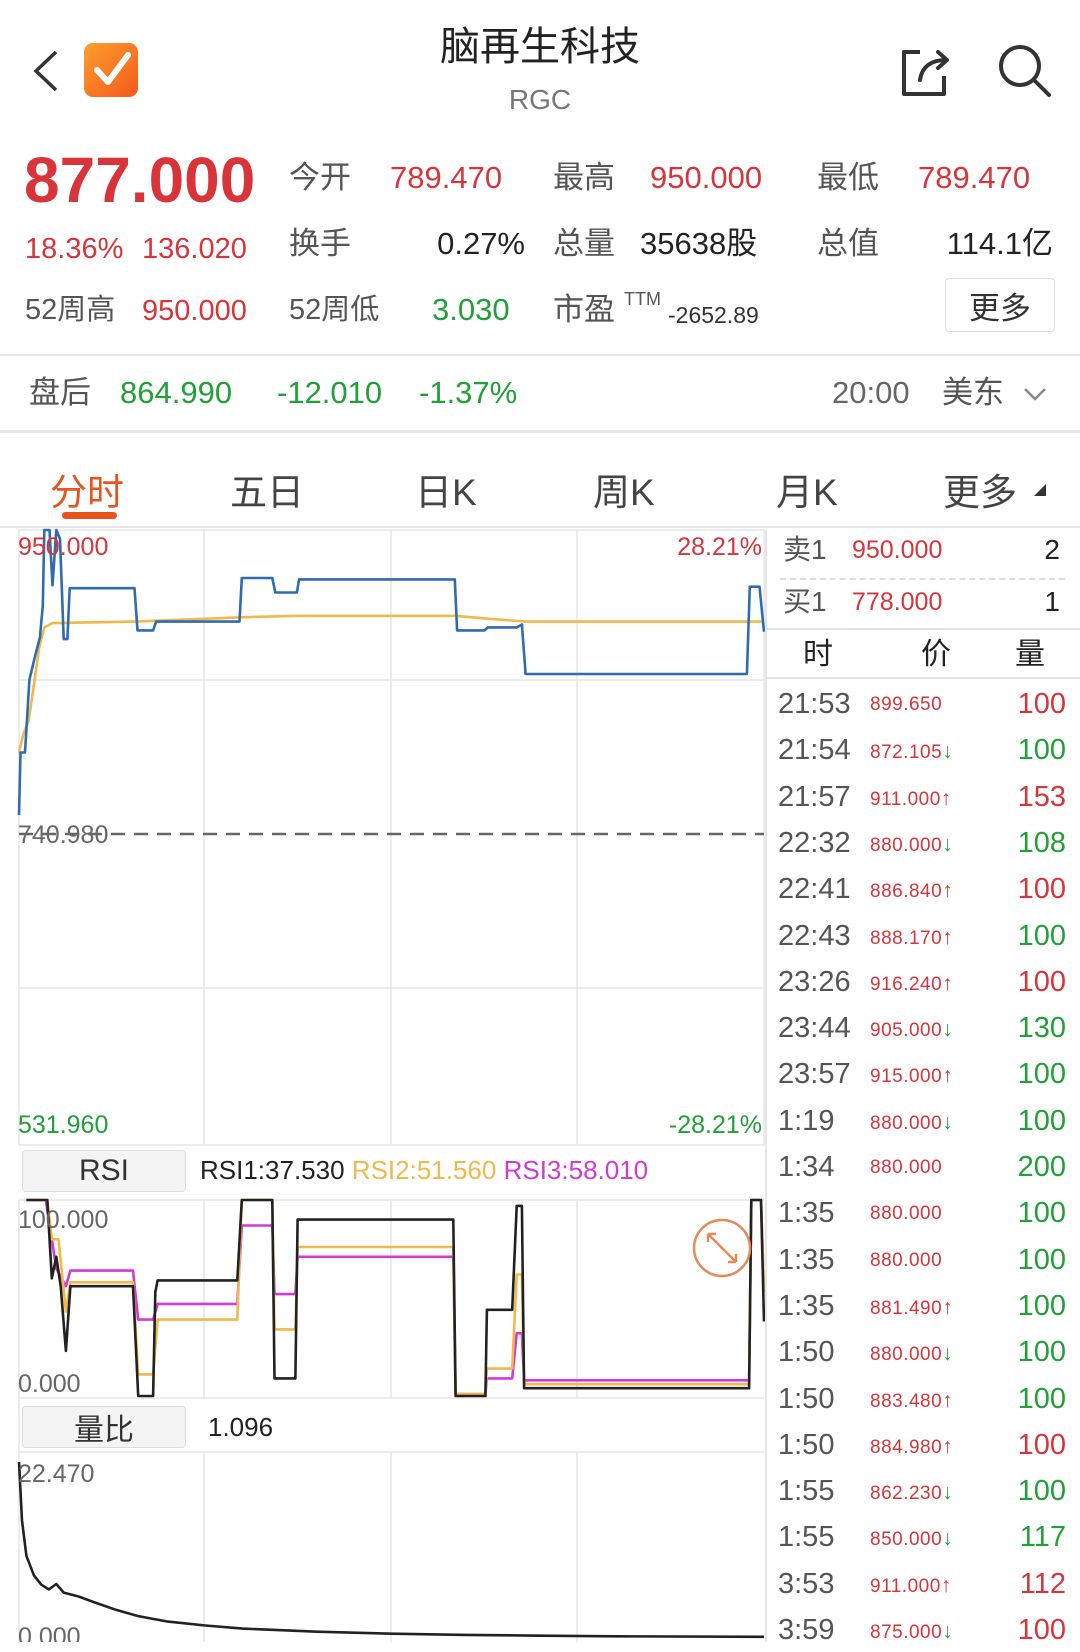 The width and height of the screenshot is (1080, 1652). I want to click on trade-time: 23:26, so click(814, 981).